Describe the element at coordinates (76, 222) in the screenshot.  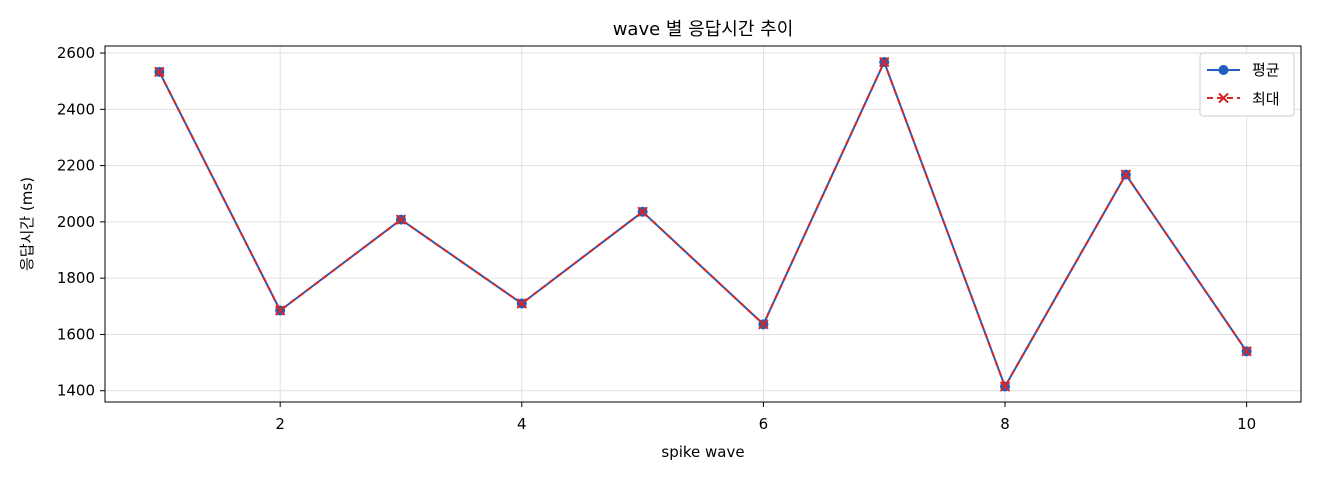
I see `y-tick-label: 2000` at that location.